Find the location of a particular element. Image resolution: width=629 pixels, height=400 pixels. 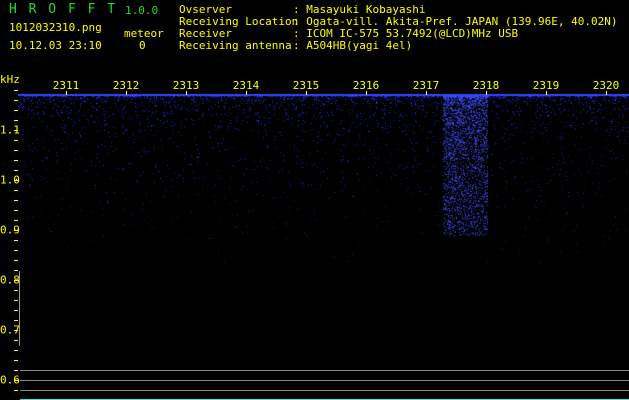

x-tick-label: 2320 is located at coordinates (606, 85).